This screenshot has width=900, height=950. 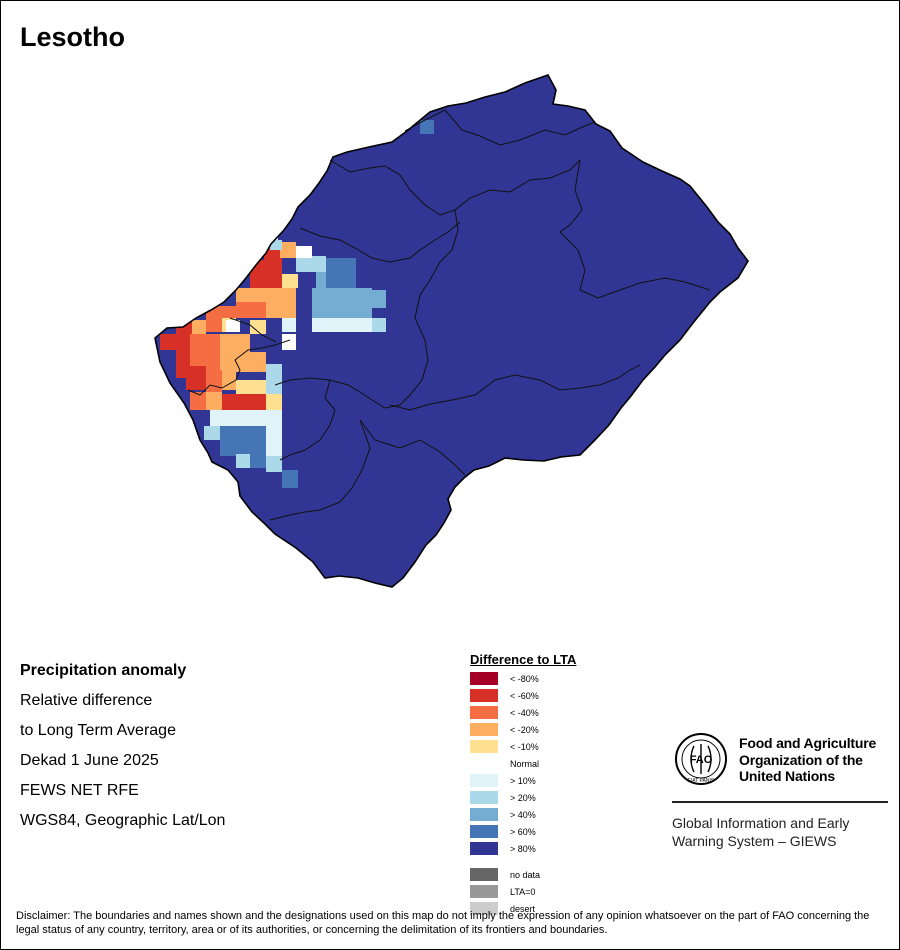 What do you see at coordinates (570, 730) in the screenshot?
I see `legend-item: < -20%` at bounding box center [570, 730].